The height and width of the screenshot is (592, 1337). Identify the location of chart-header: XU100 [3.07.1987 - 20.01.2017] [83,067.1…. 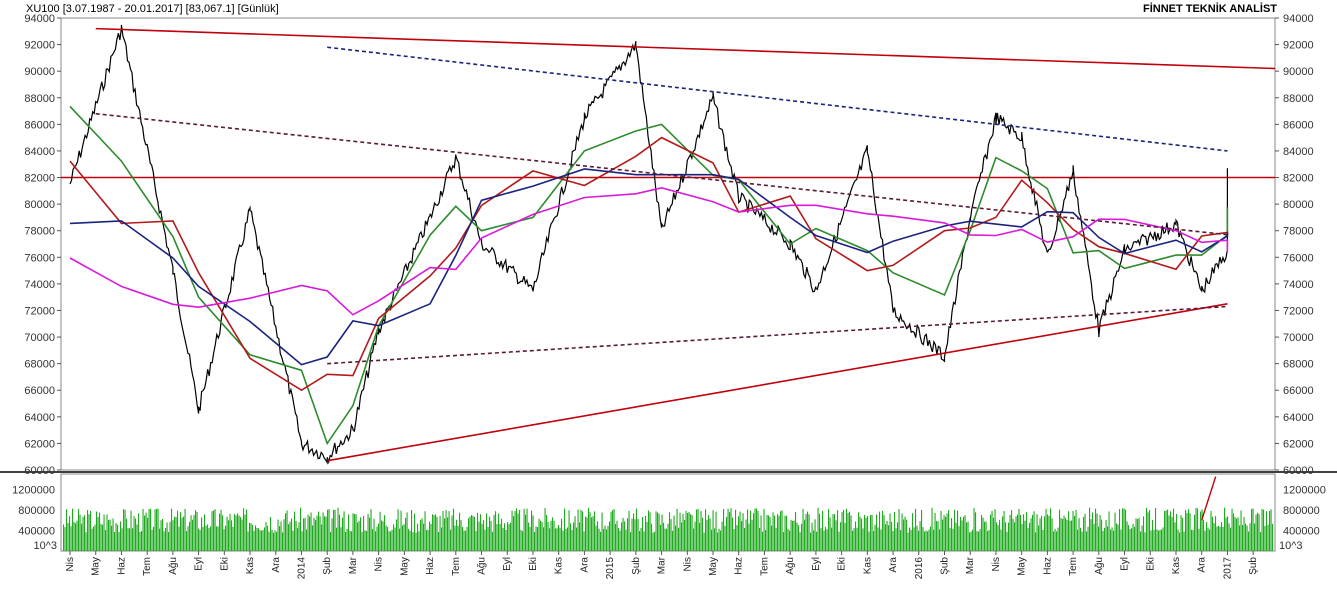
(152, 9).